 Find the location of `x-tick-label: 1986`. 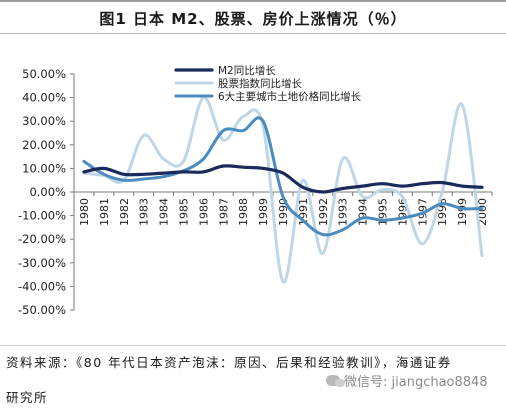

x-tick-label: 1986 is located at coordinates (203, 212).